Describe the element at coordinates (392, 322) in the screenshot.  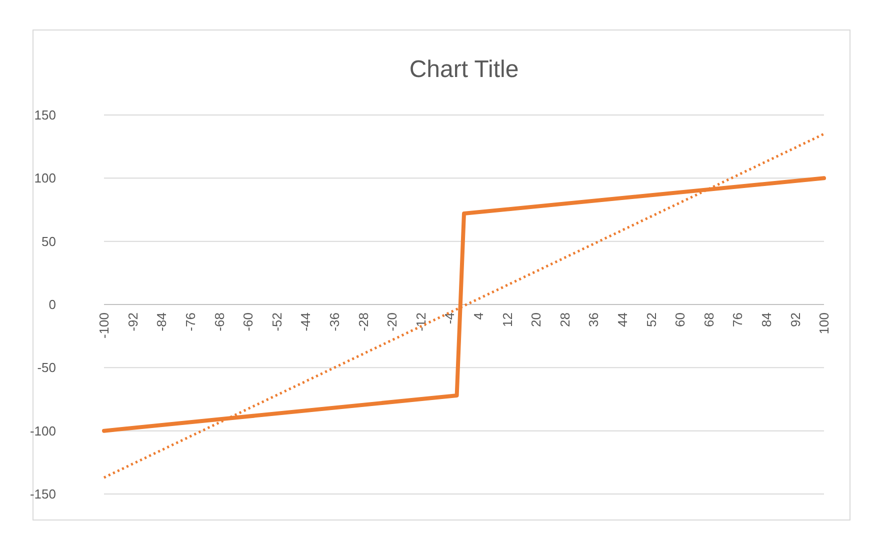
I see `x-tick-label: -20` at that location.